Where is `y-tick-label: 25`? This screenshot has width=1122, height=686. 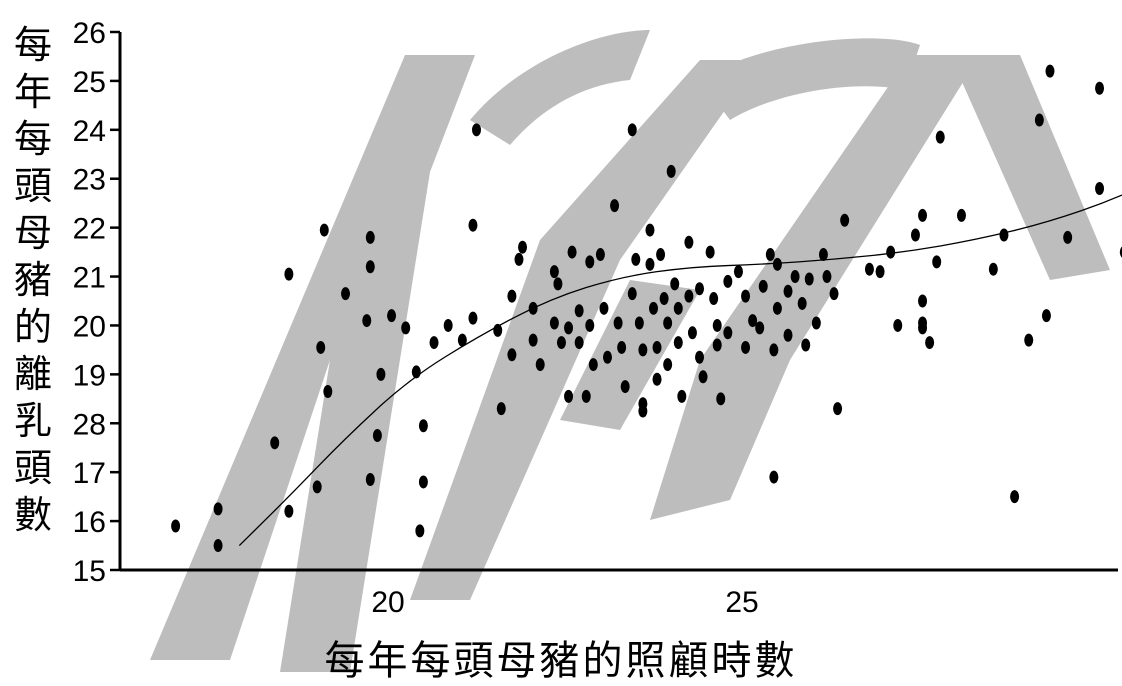 y-tick-label: 25 is located at coordinates (89, 82).